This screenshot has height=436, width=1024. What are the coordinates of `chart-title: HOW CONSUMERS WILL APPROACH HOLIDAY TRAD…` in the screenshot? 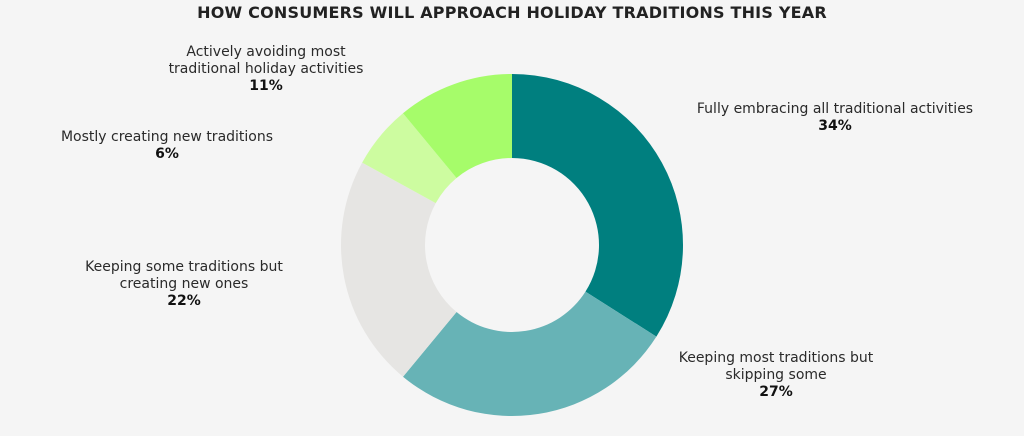 It's located at (512, 12).